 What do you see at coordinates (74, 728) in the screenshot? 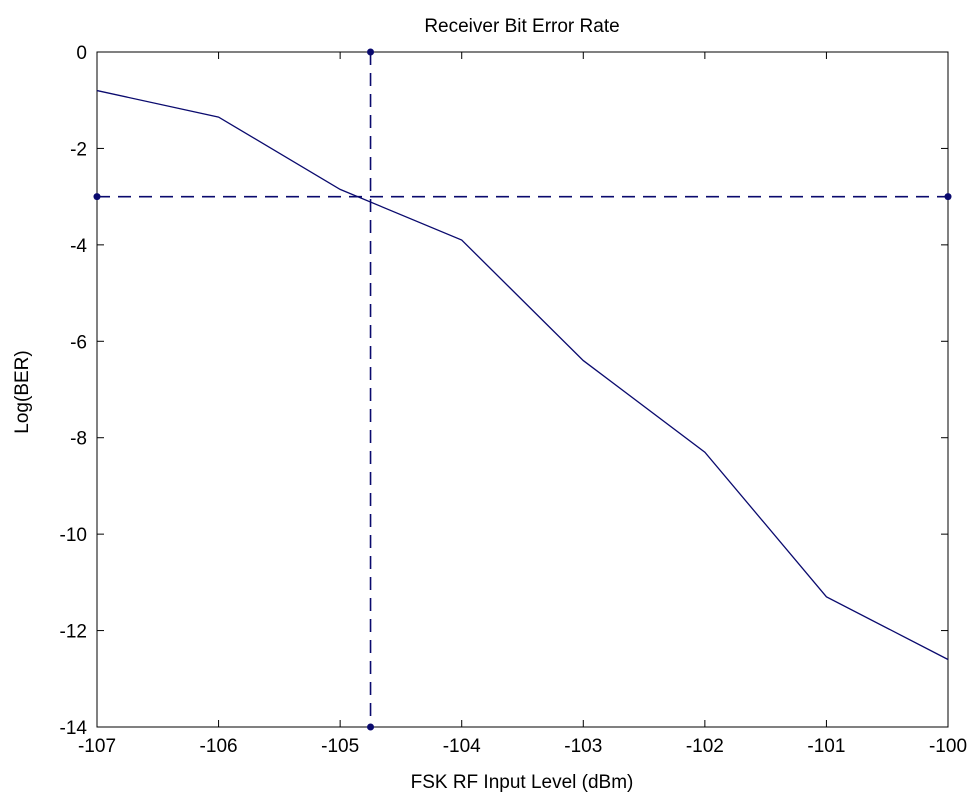
I see `y-tick-label: -14` at bounding box center [74, 728].